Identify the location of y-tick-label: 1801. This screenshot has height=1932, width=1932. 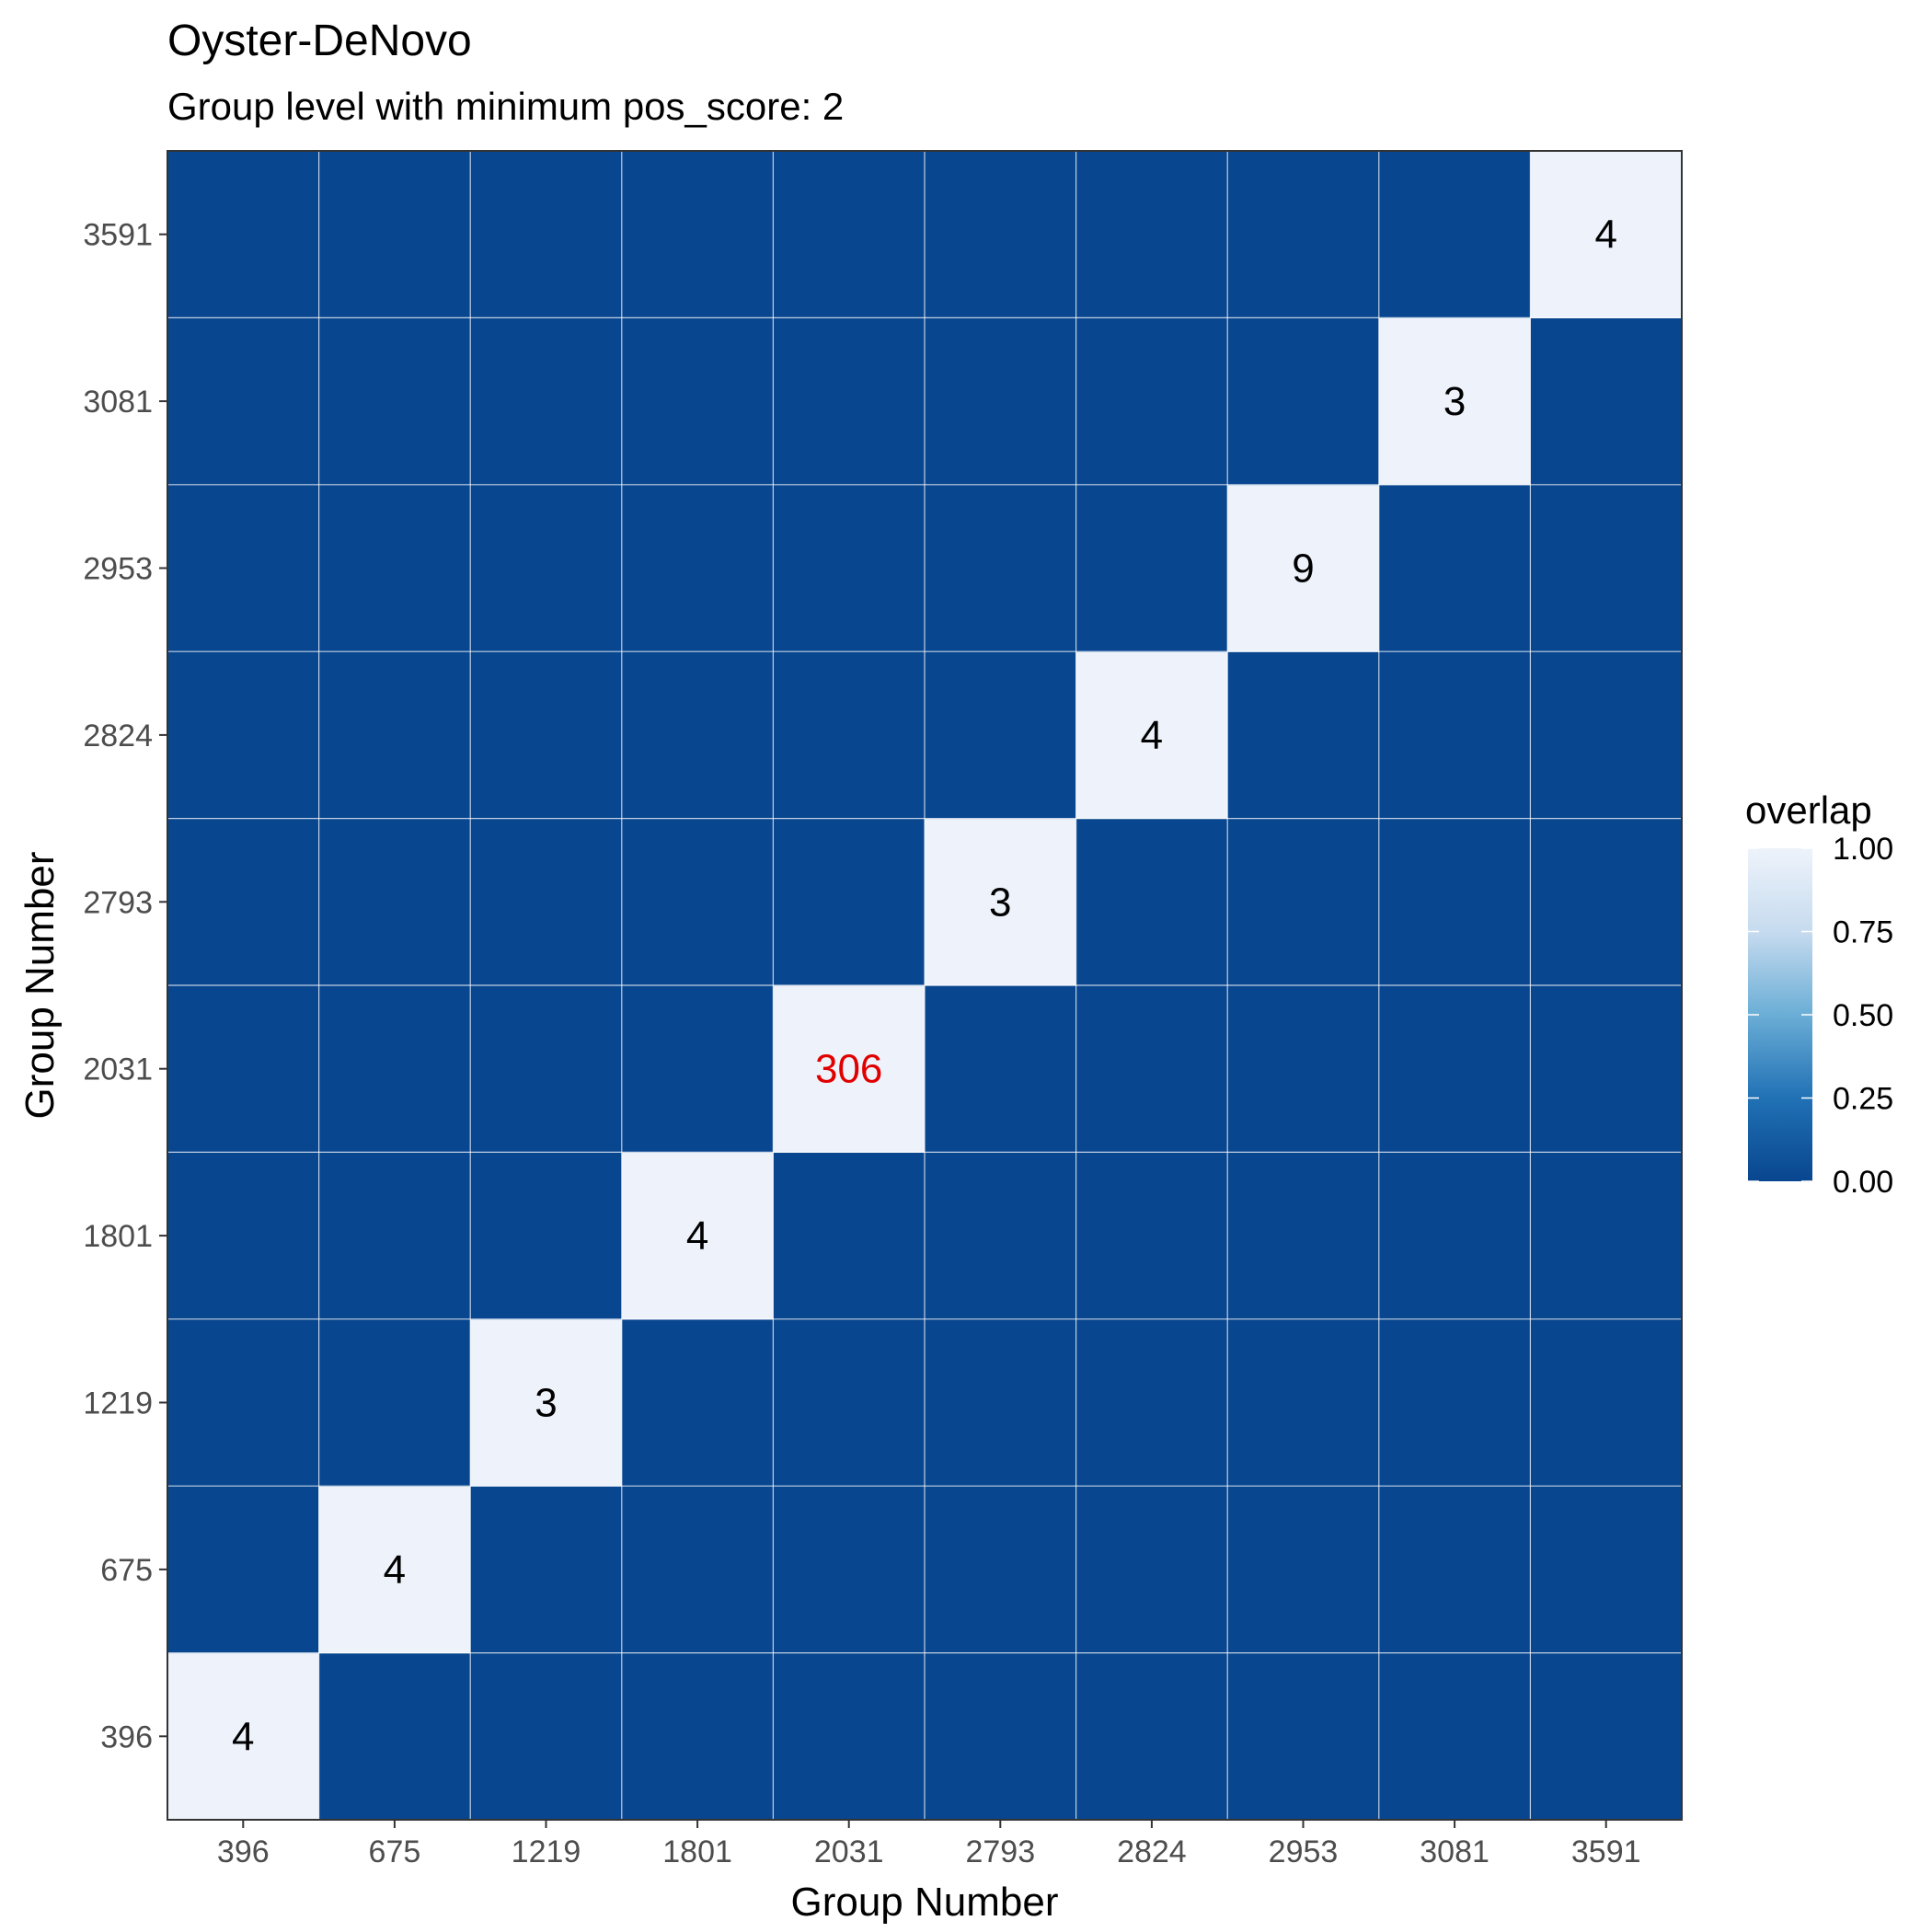
(118, 1236).